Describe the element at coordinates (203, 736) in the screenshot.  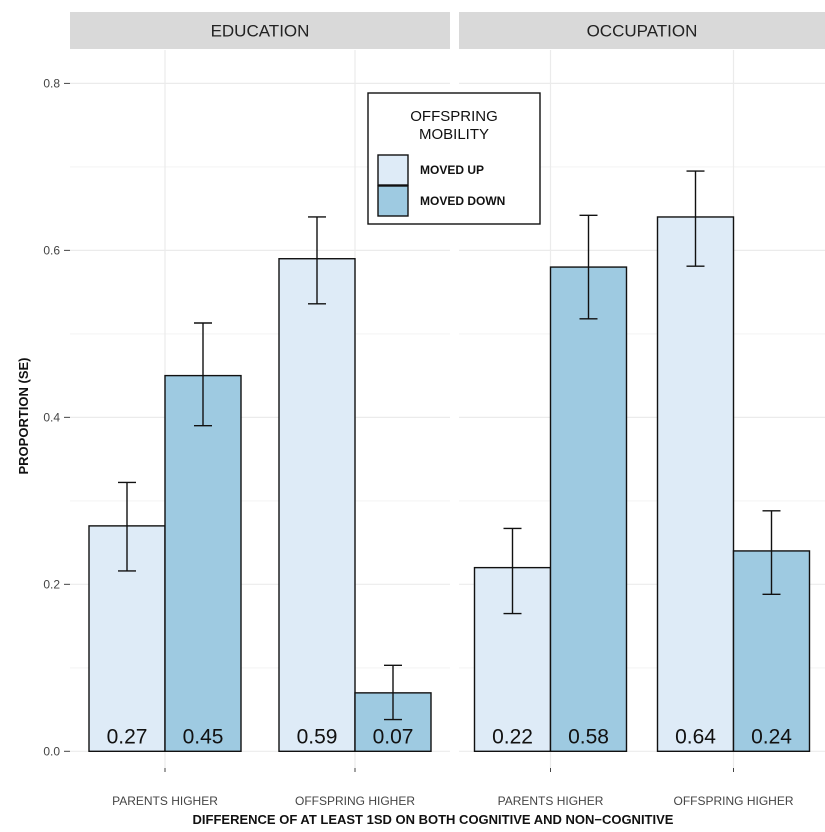
I see `data-label: 0.45` at that location.